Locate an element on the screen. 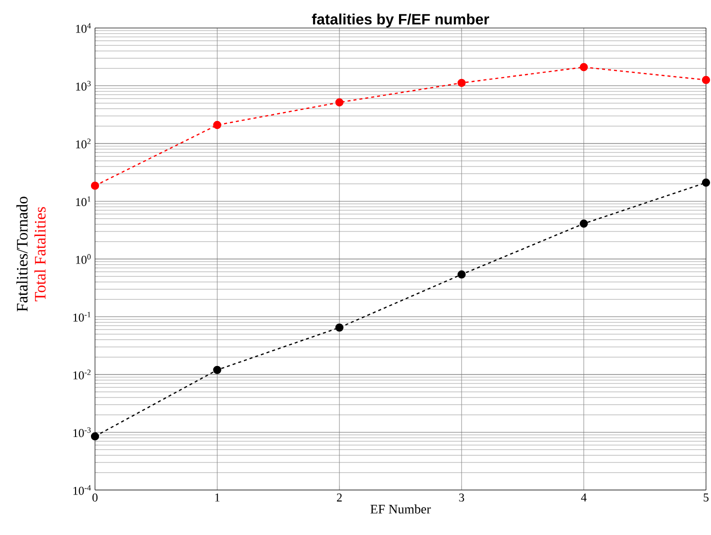 This screenshot has width=711, height=535. y-tick-label: 10$^{-1}$ is located at coordinates (81, 317).